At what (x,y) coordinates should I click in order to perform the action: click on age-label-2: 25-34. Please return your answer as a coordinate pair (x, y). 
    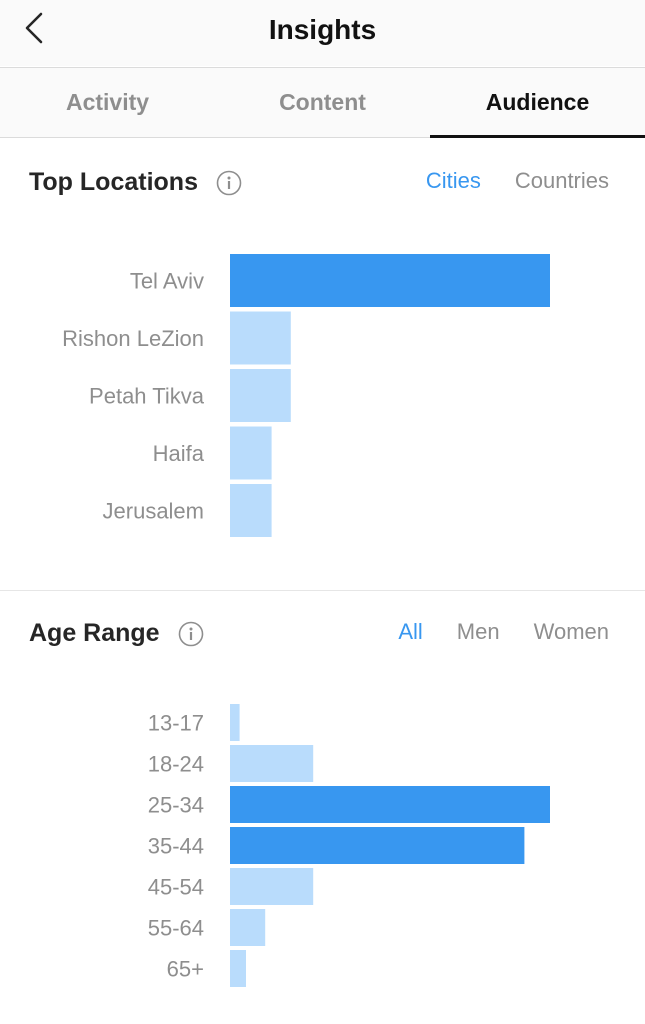
    Looking at the image, I should click on (176, 805).